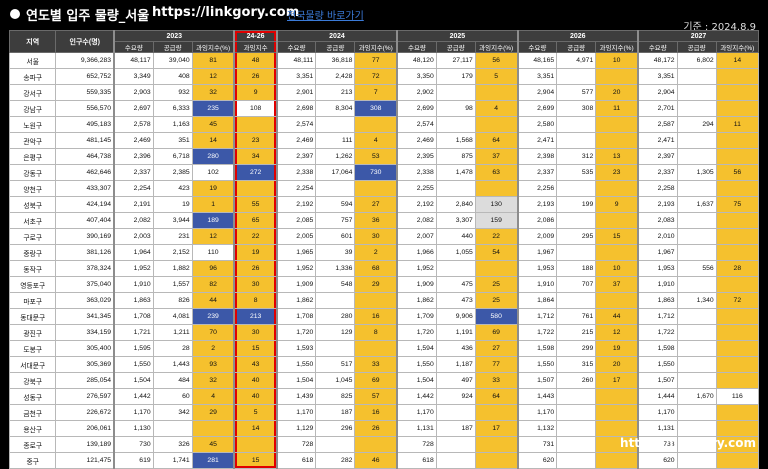 The height and width of the screenshot is (469, 768). Describe the element at coordinates (496, 428) in the screenshot. I see `ratio-cell: 17` at that location.